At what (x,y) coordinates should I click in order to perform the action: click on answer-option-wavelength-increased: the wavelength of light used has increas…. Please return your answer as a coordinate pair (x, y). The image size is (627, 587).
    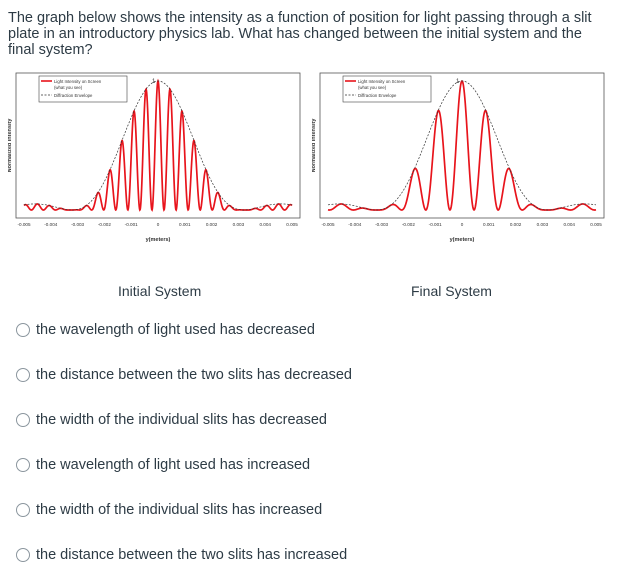
    Looking at the image, I should click on (163, 465).